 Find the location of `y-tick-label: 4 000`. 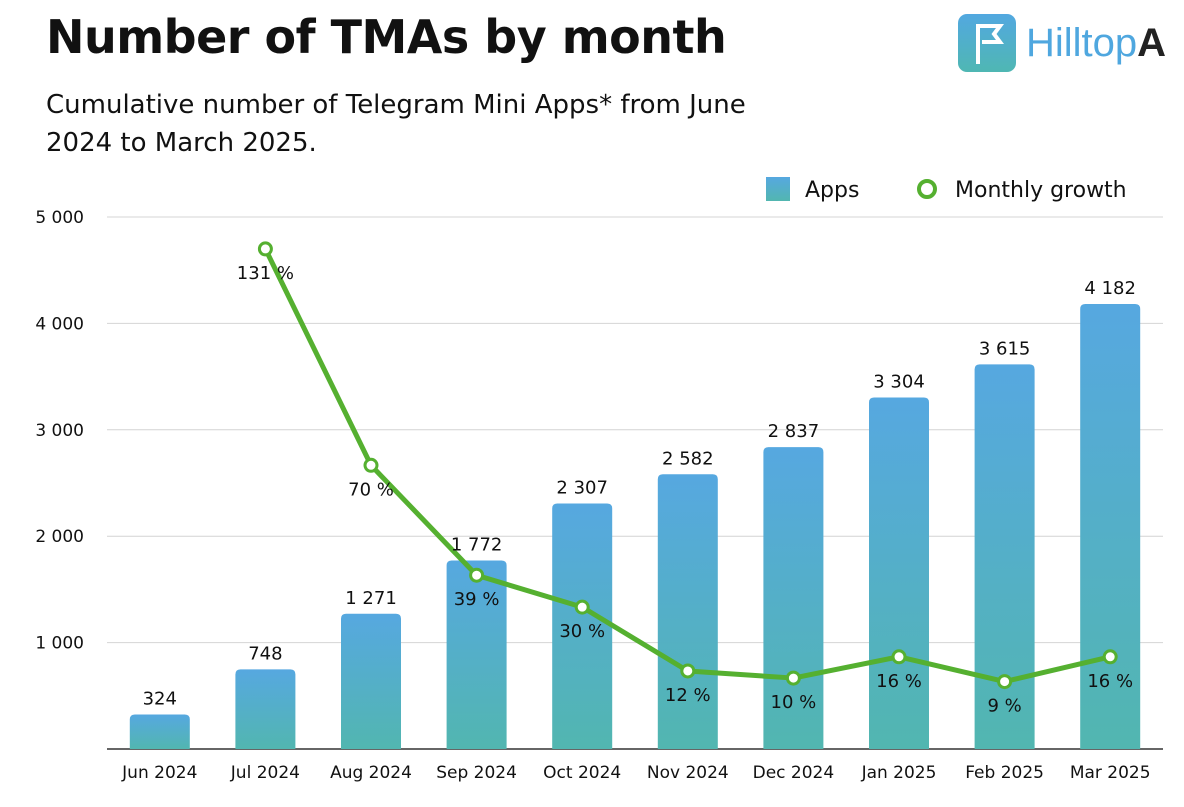

y-tick-label: 4 000 is located at coordinates (59, 324).